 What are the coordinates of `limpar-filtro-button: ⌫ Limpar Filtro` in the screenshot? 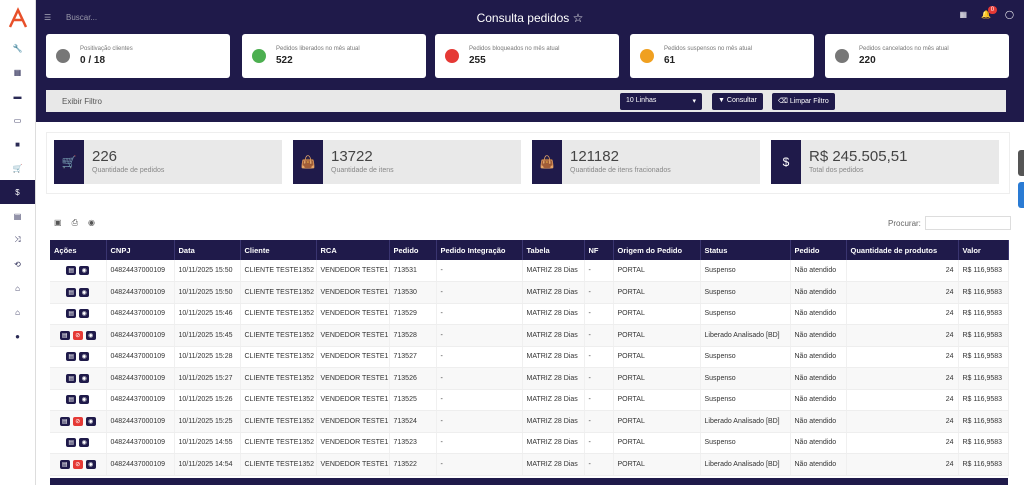 It's located at (803, 101).